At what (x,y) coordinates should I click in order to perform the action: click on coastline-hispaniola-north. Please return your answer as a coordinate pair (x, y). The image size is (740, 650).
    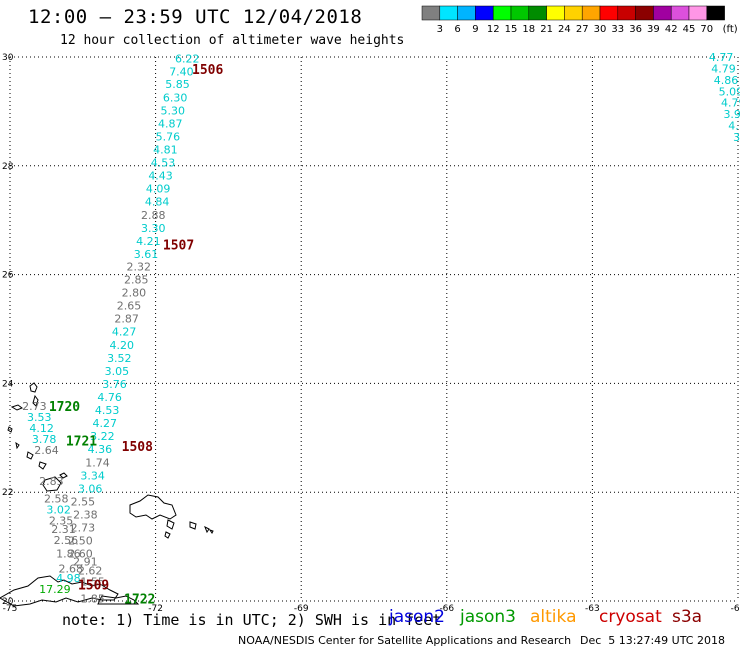
    Looking at the image, I should click on (118, 600).